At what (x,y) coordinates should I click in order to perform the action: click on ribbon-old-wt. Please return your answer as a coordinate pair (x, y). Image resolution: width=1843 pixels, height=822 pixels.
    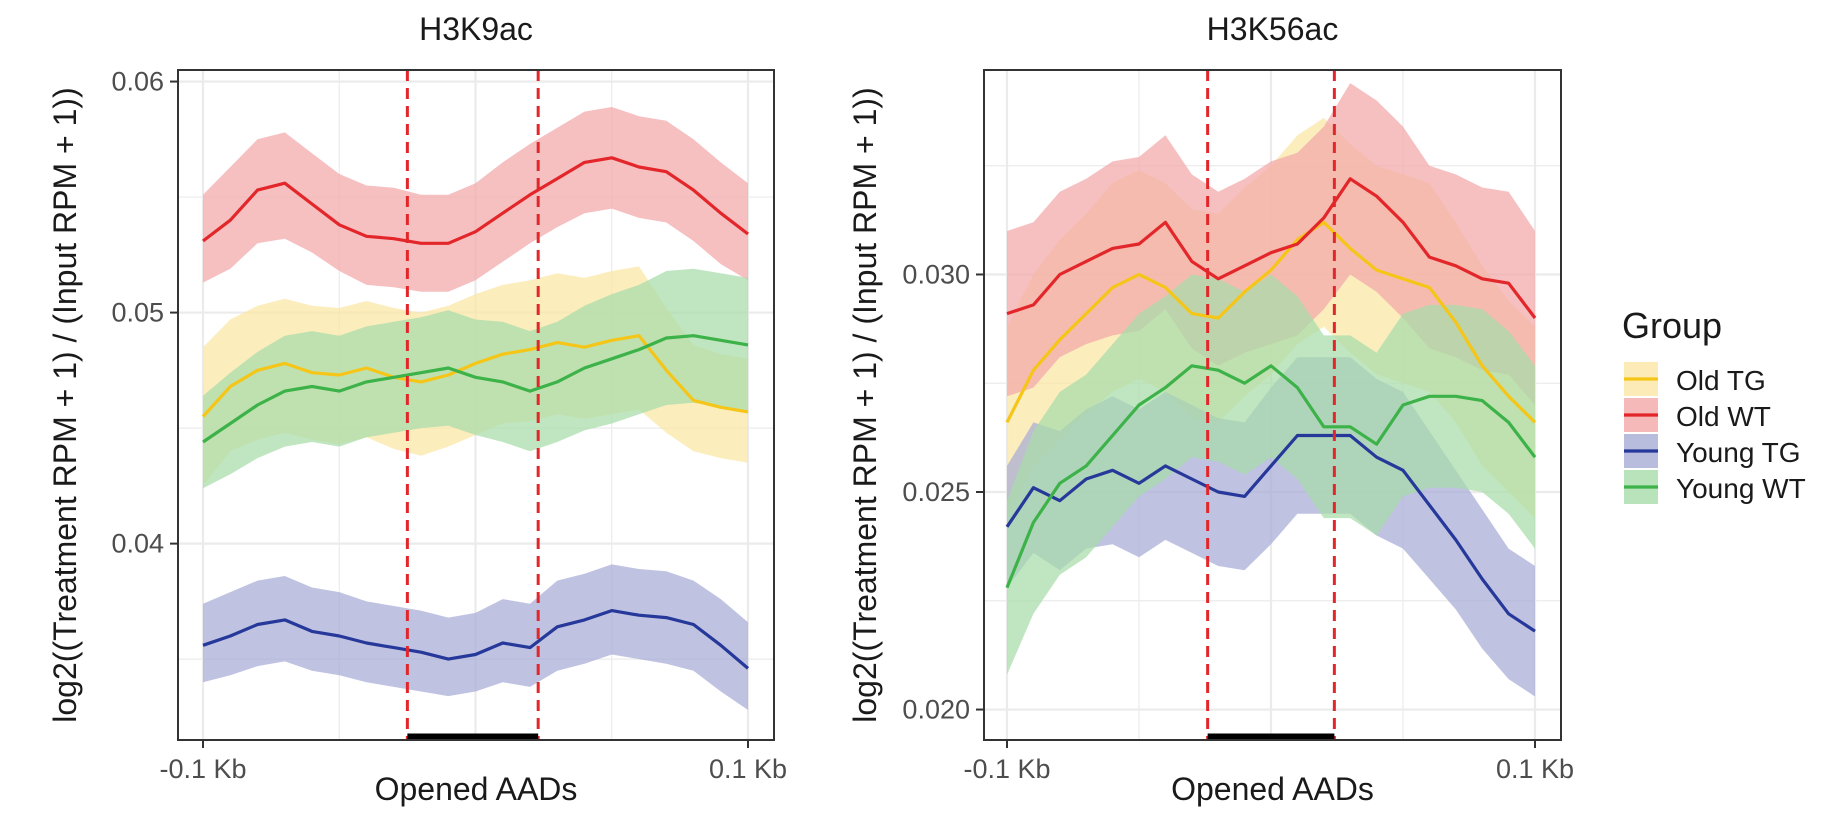
    Looking at the image, I should click on (475, 199).